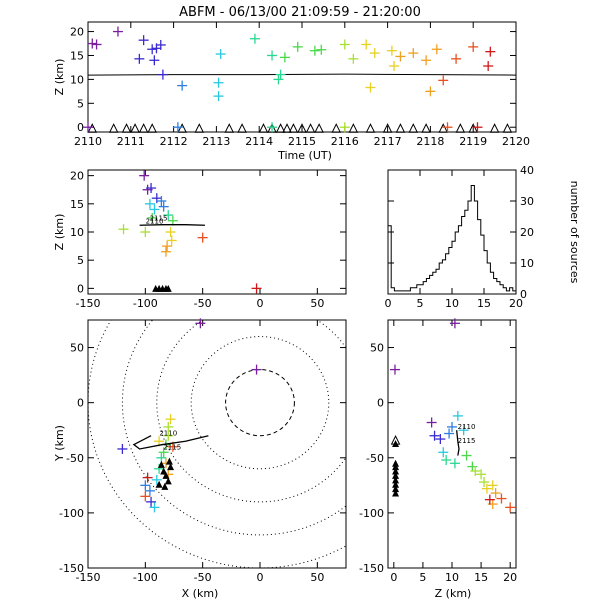  What do you see at coordinates (233, 428) in the screenshot?
I see `range-ring` at bounding box center [233, 428].